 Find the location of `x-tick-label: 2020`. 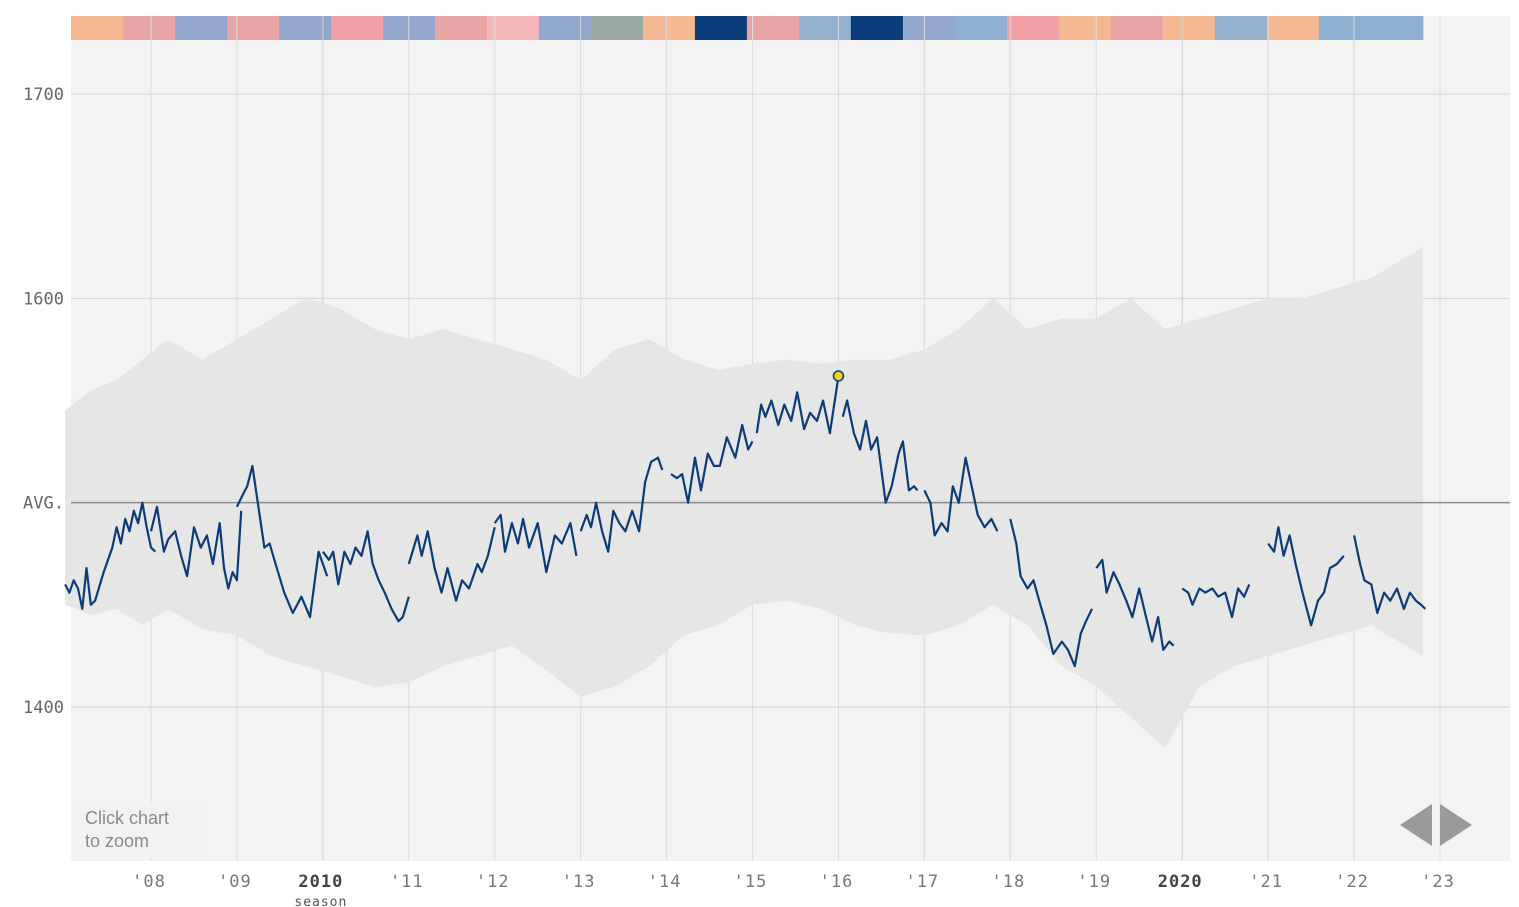

x-tick-label: 2020 is located at coordinates (1180, 882).